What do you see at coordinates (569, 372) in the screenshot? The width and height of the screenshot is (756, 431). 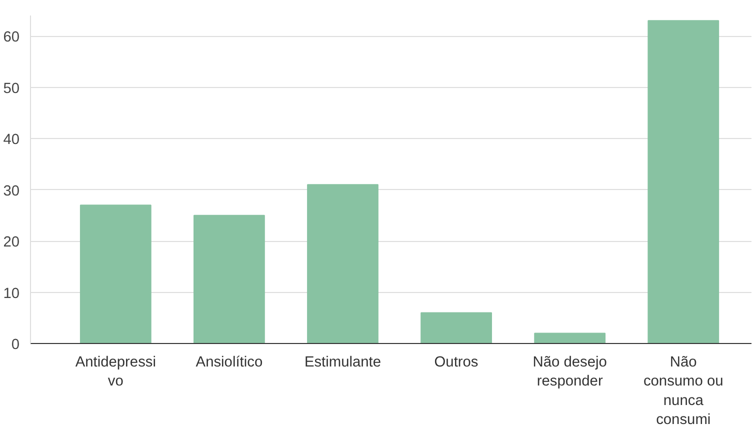 I see `x-tick-label: Não desejo responder` at bounding box center [569, 372].